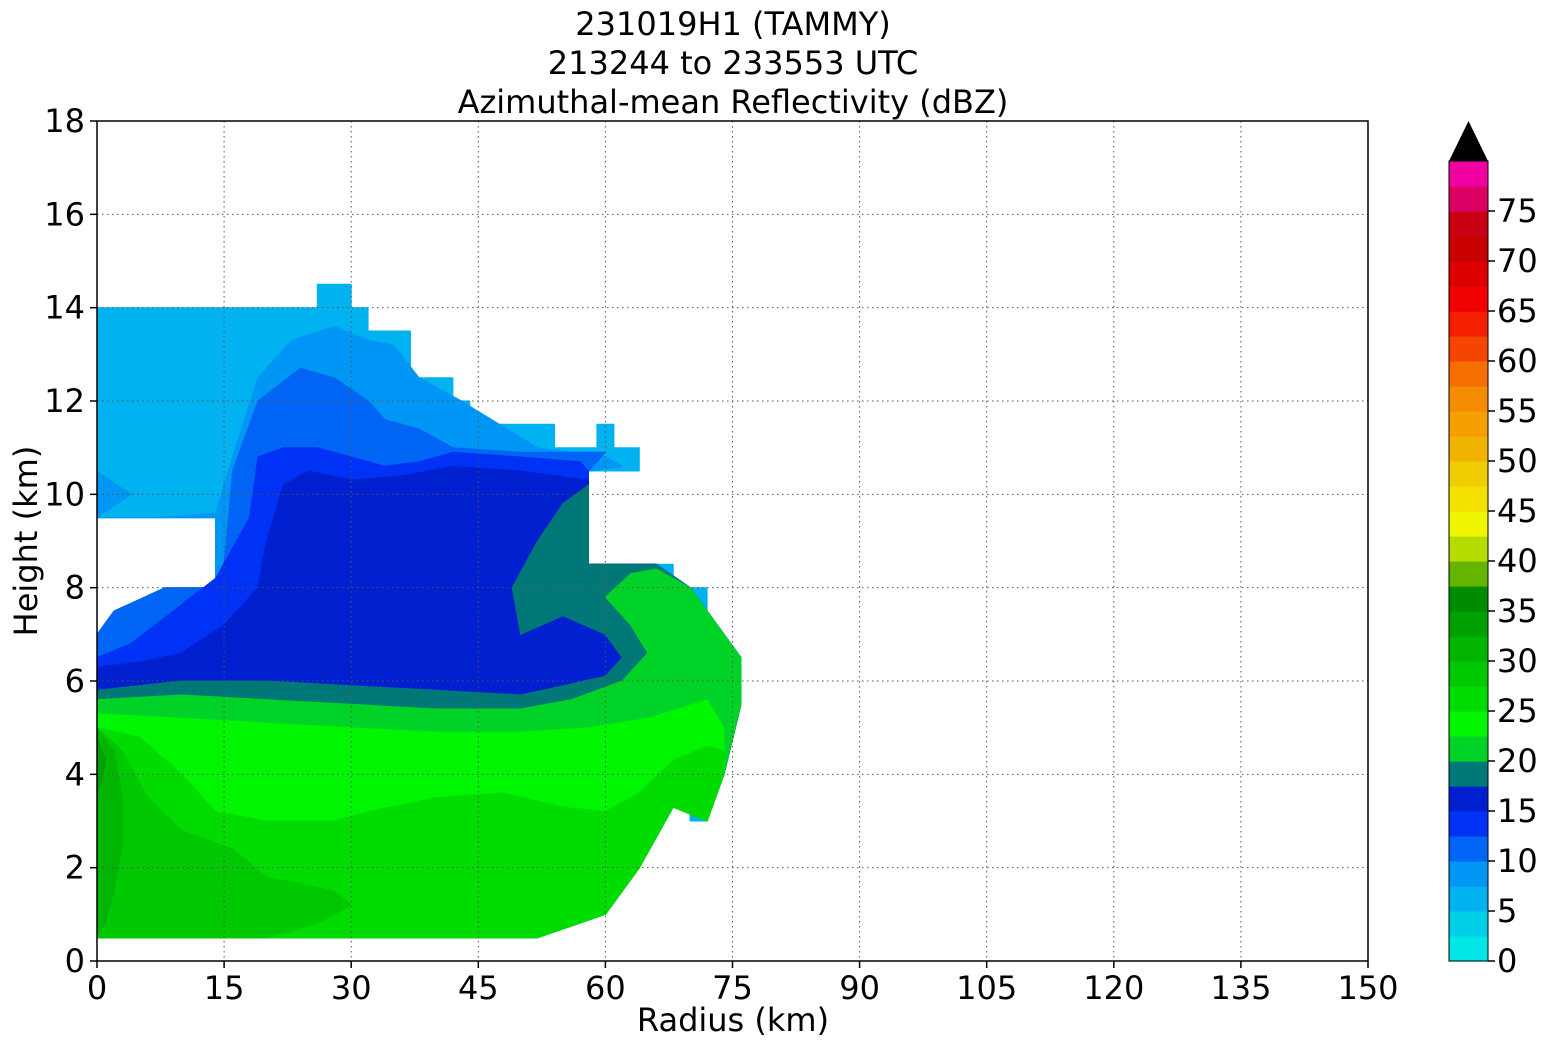  What do you see at coordinates (351, 988) in the screenshot?
I see `x-tick-label: 30` at bounding box center [351, 988].